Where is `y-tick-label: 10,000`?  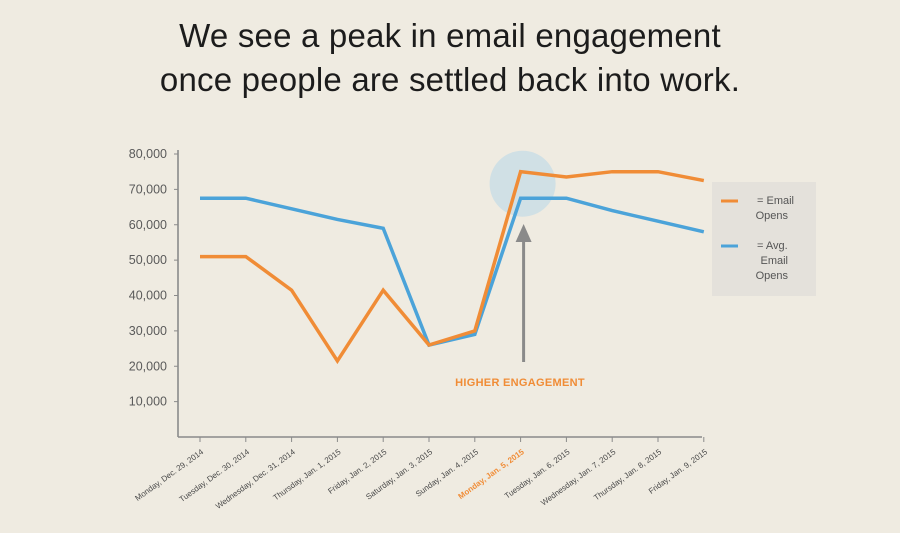
y-tick-label: 10,000 is located at coordinates (148, 402).